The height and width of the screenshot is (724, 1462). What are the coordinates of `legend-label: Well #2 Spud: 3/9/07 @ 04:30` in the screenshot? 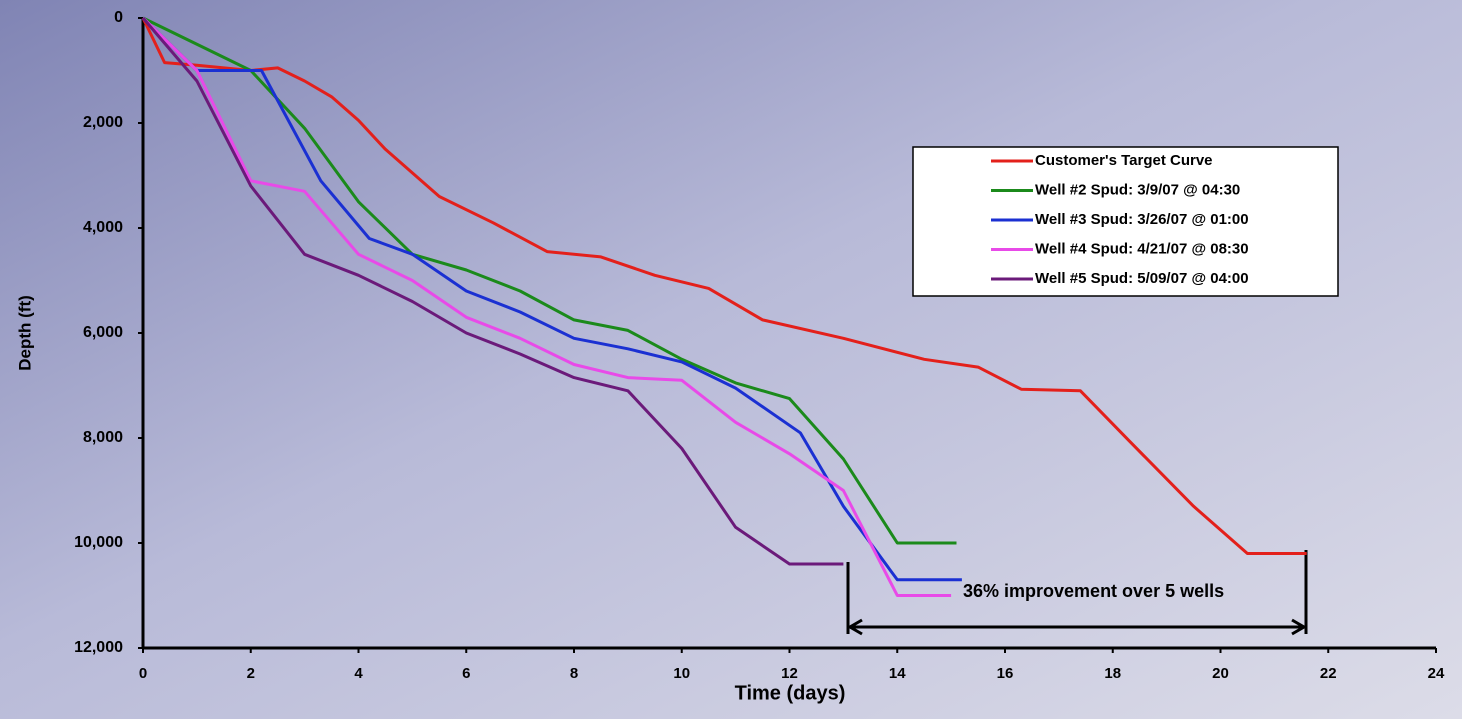 It's located at (1137, 189).